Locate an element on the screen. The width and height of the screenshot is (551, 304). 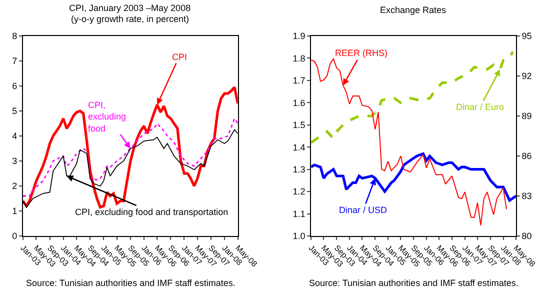
chart-title: CPI, January 2003 –May 2008 is located at coordinates (130, 8).